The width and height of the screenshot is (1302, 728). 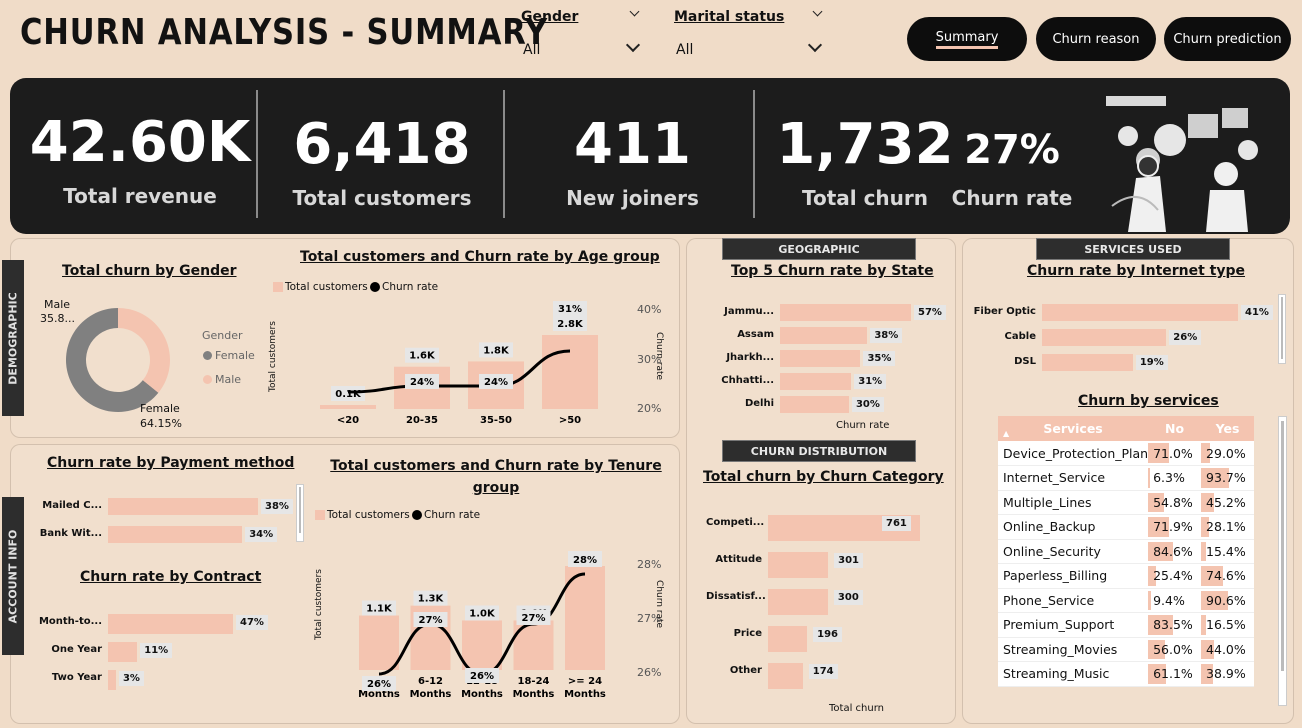 I want to click on table-row: Online_Security 84.6% 15.4%, so click(x=1126, y=551).